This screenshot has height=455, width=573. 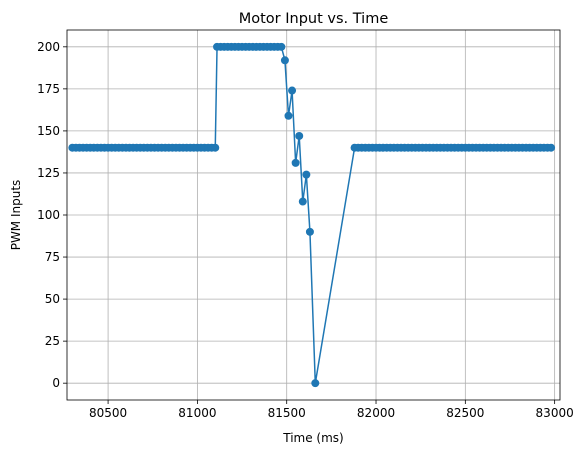 I want to click on y-tick-label: 25, so click(x=52, y=341).